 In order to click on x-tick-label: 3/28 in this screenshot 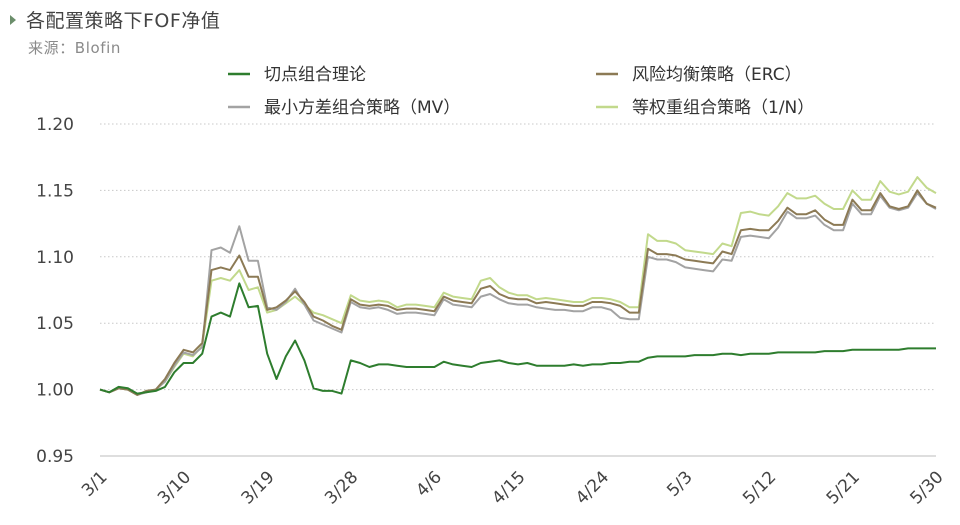, I will do `click(341, 487)`.